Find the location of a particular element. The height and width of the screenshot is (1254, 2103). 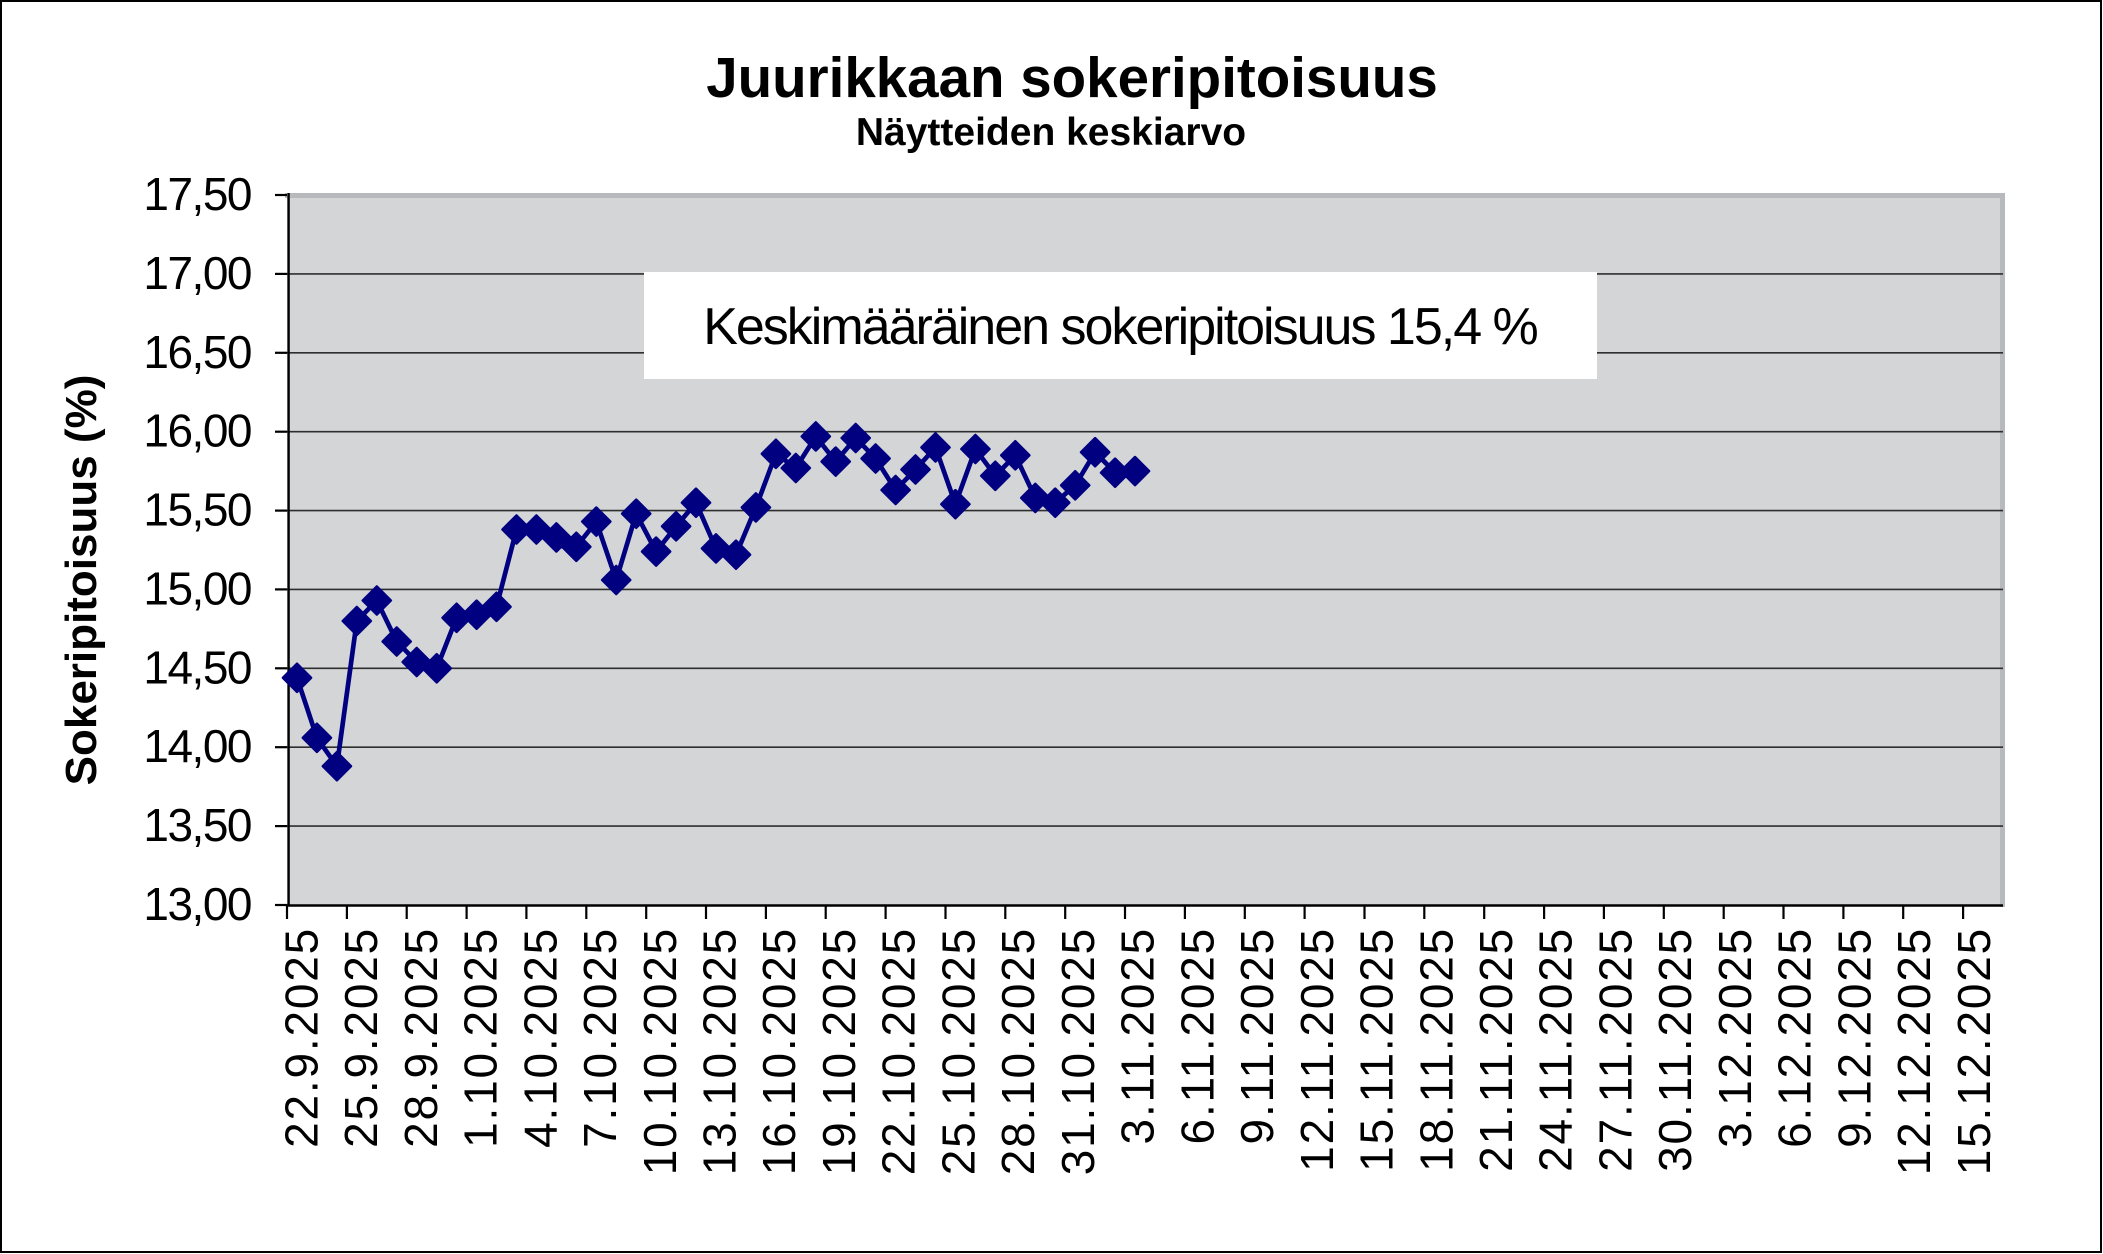

svg-text: Juurikkaan sokeripitoisuus is located at coordinates (1072, 77).